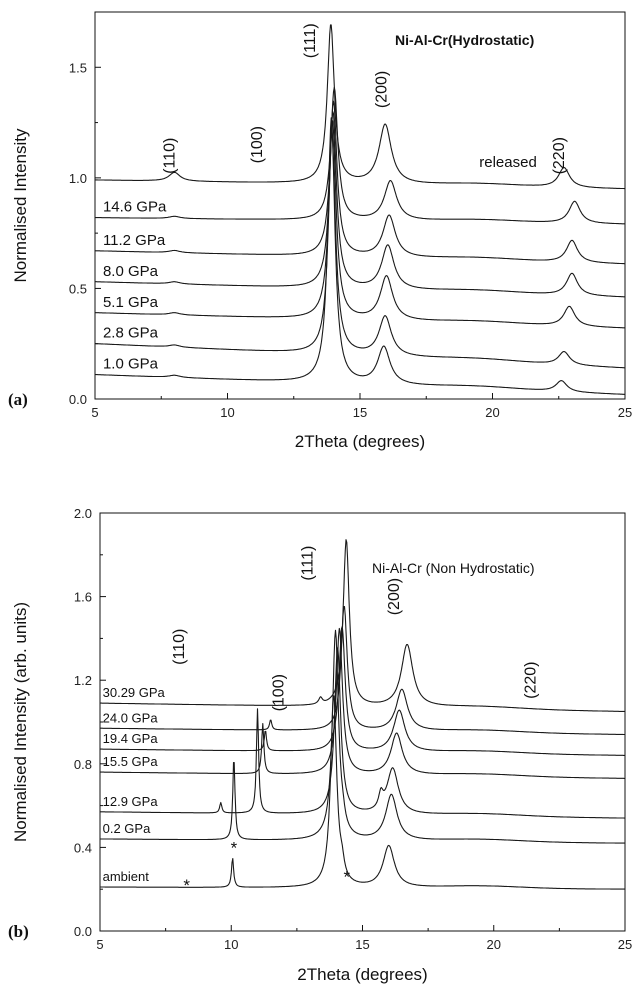  I want to click on series-label: 8.0 GPa, so click(131, 271).